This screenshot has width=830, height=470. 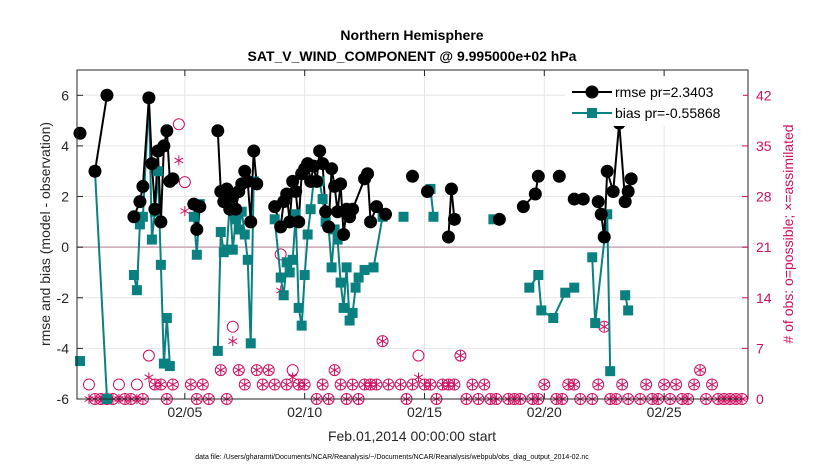 What do you see at coordinates (788, 233) in the screenshot?
I see `y2-axis-label: # of obs: o=possible; ×=assimilated` at bounding box center [788, 233].